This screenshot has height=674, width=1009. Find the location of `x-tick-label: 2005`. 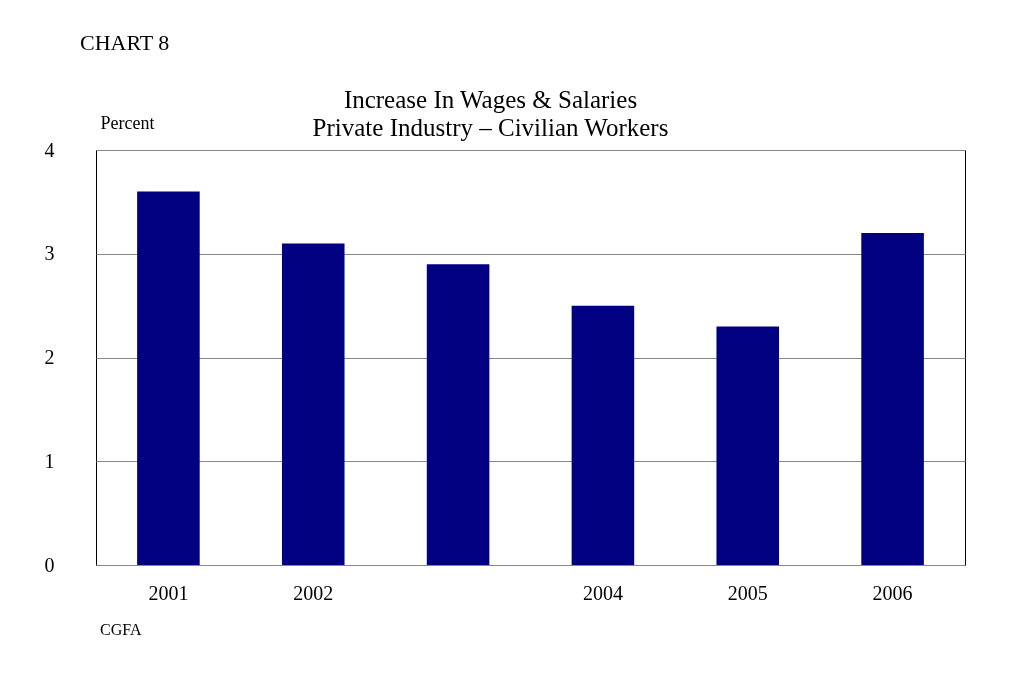

x-tick-label: 2005 is located at coordinates (747, 592).